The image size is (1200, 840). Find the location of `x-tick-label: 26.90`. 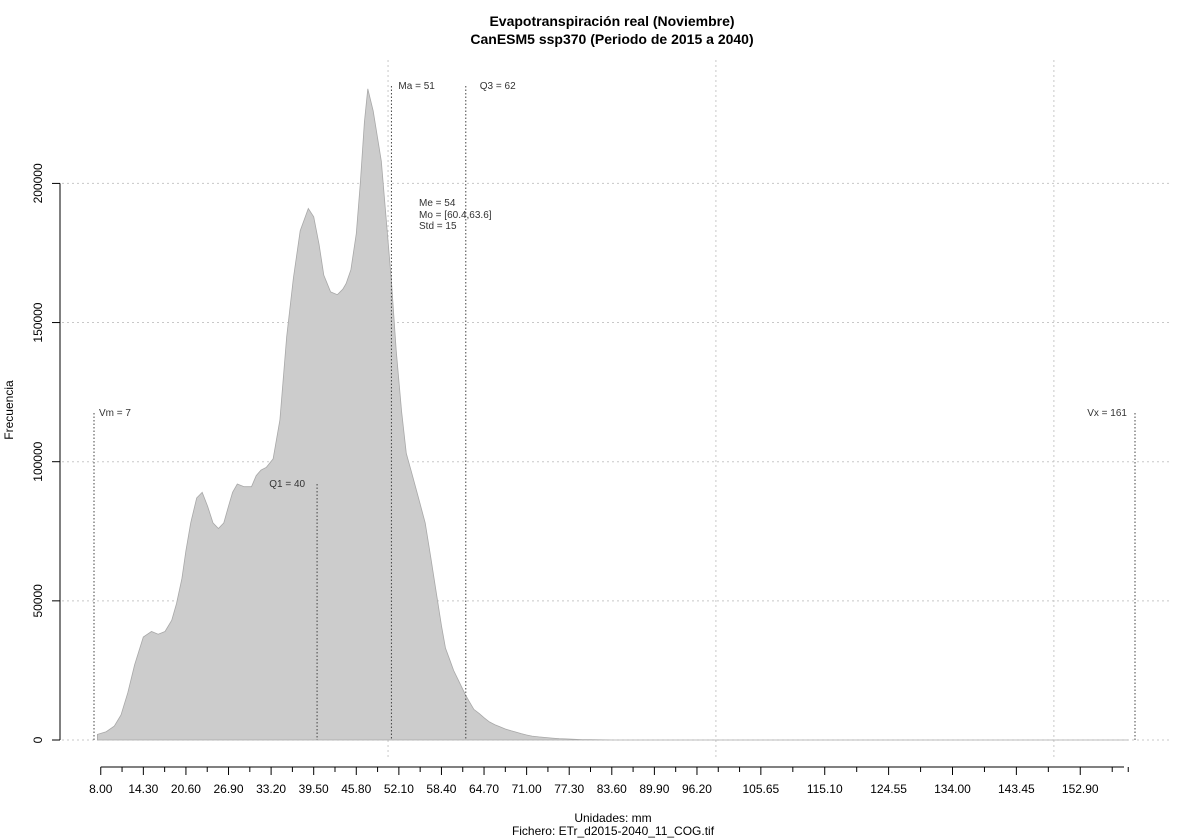

x-tick-label: 26.90 is located at coordinates (229, 789).